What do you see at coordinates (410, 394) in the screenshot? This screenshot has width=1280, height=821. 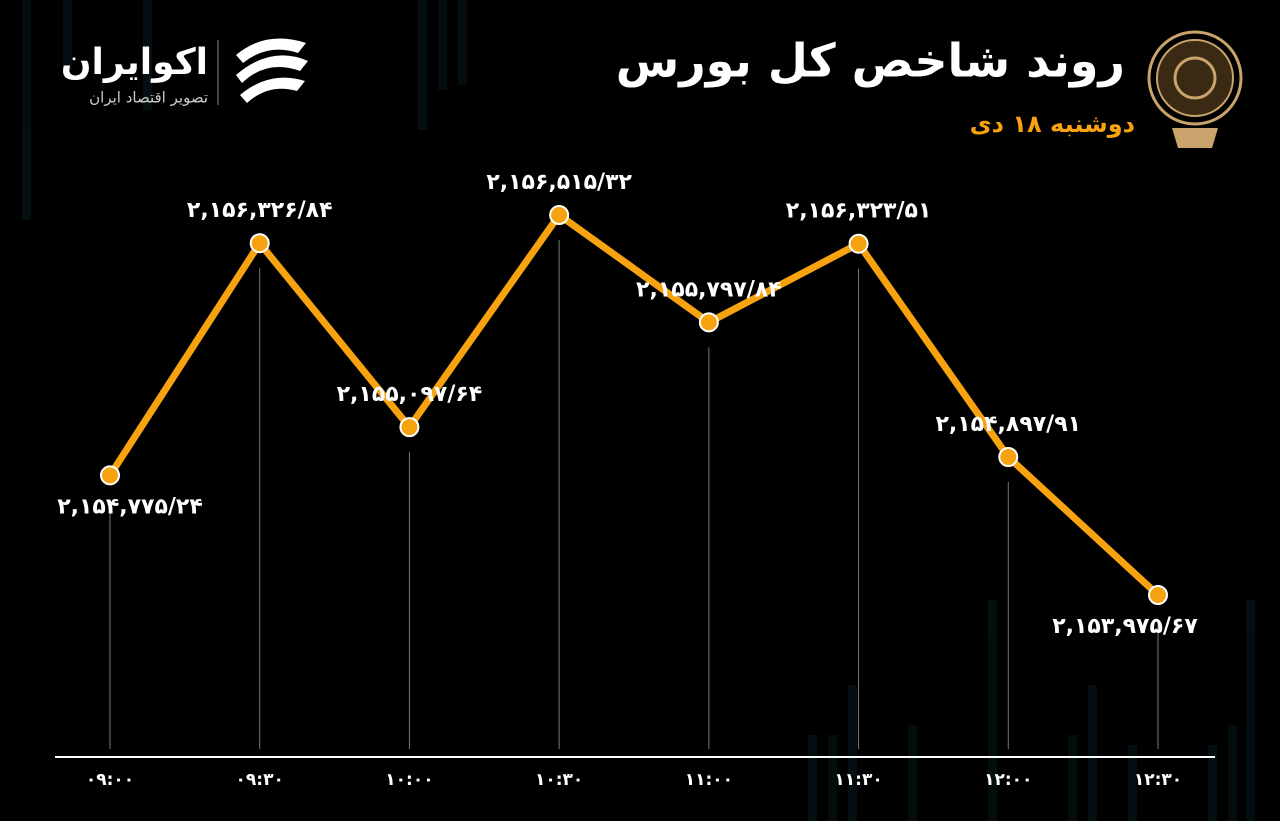 I see `data-label: ۲,۱۵۵,۰۹۷/۶۴` at bounding box center [410, 394].